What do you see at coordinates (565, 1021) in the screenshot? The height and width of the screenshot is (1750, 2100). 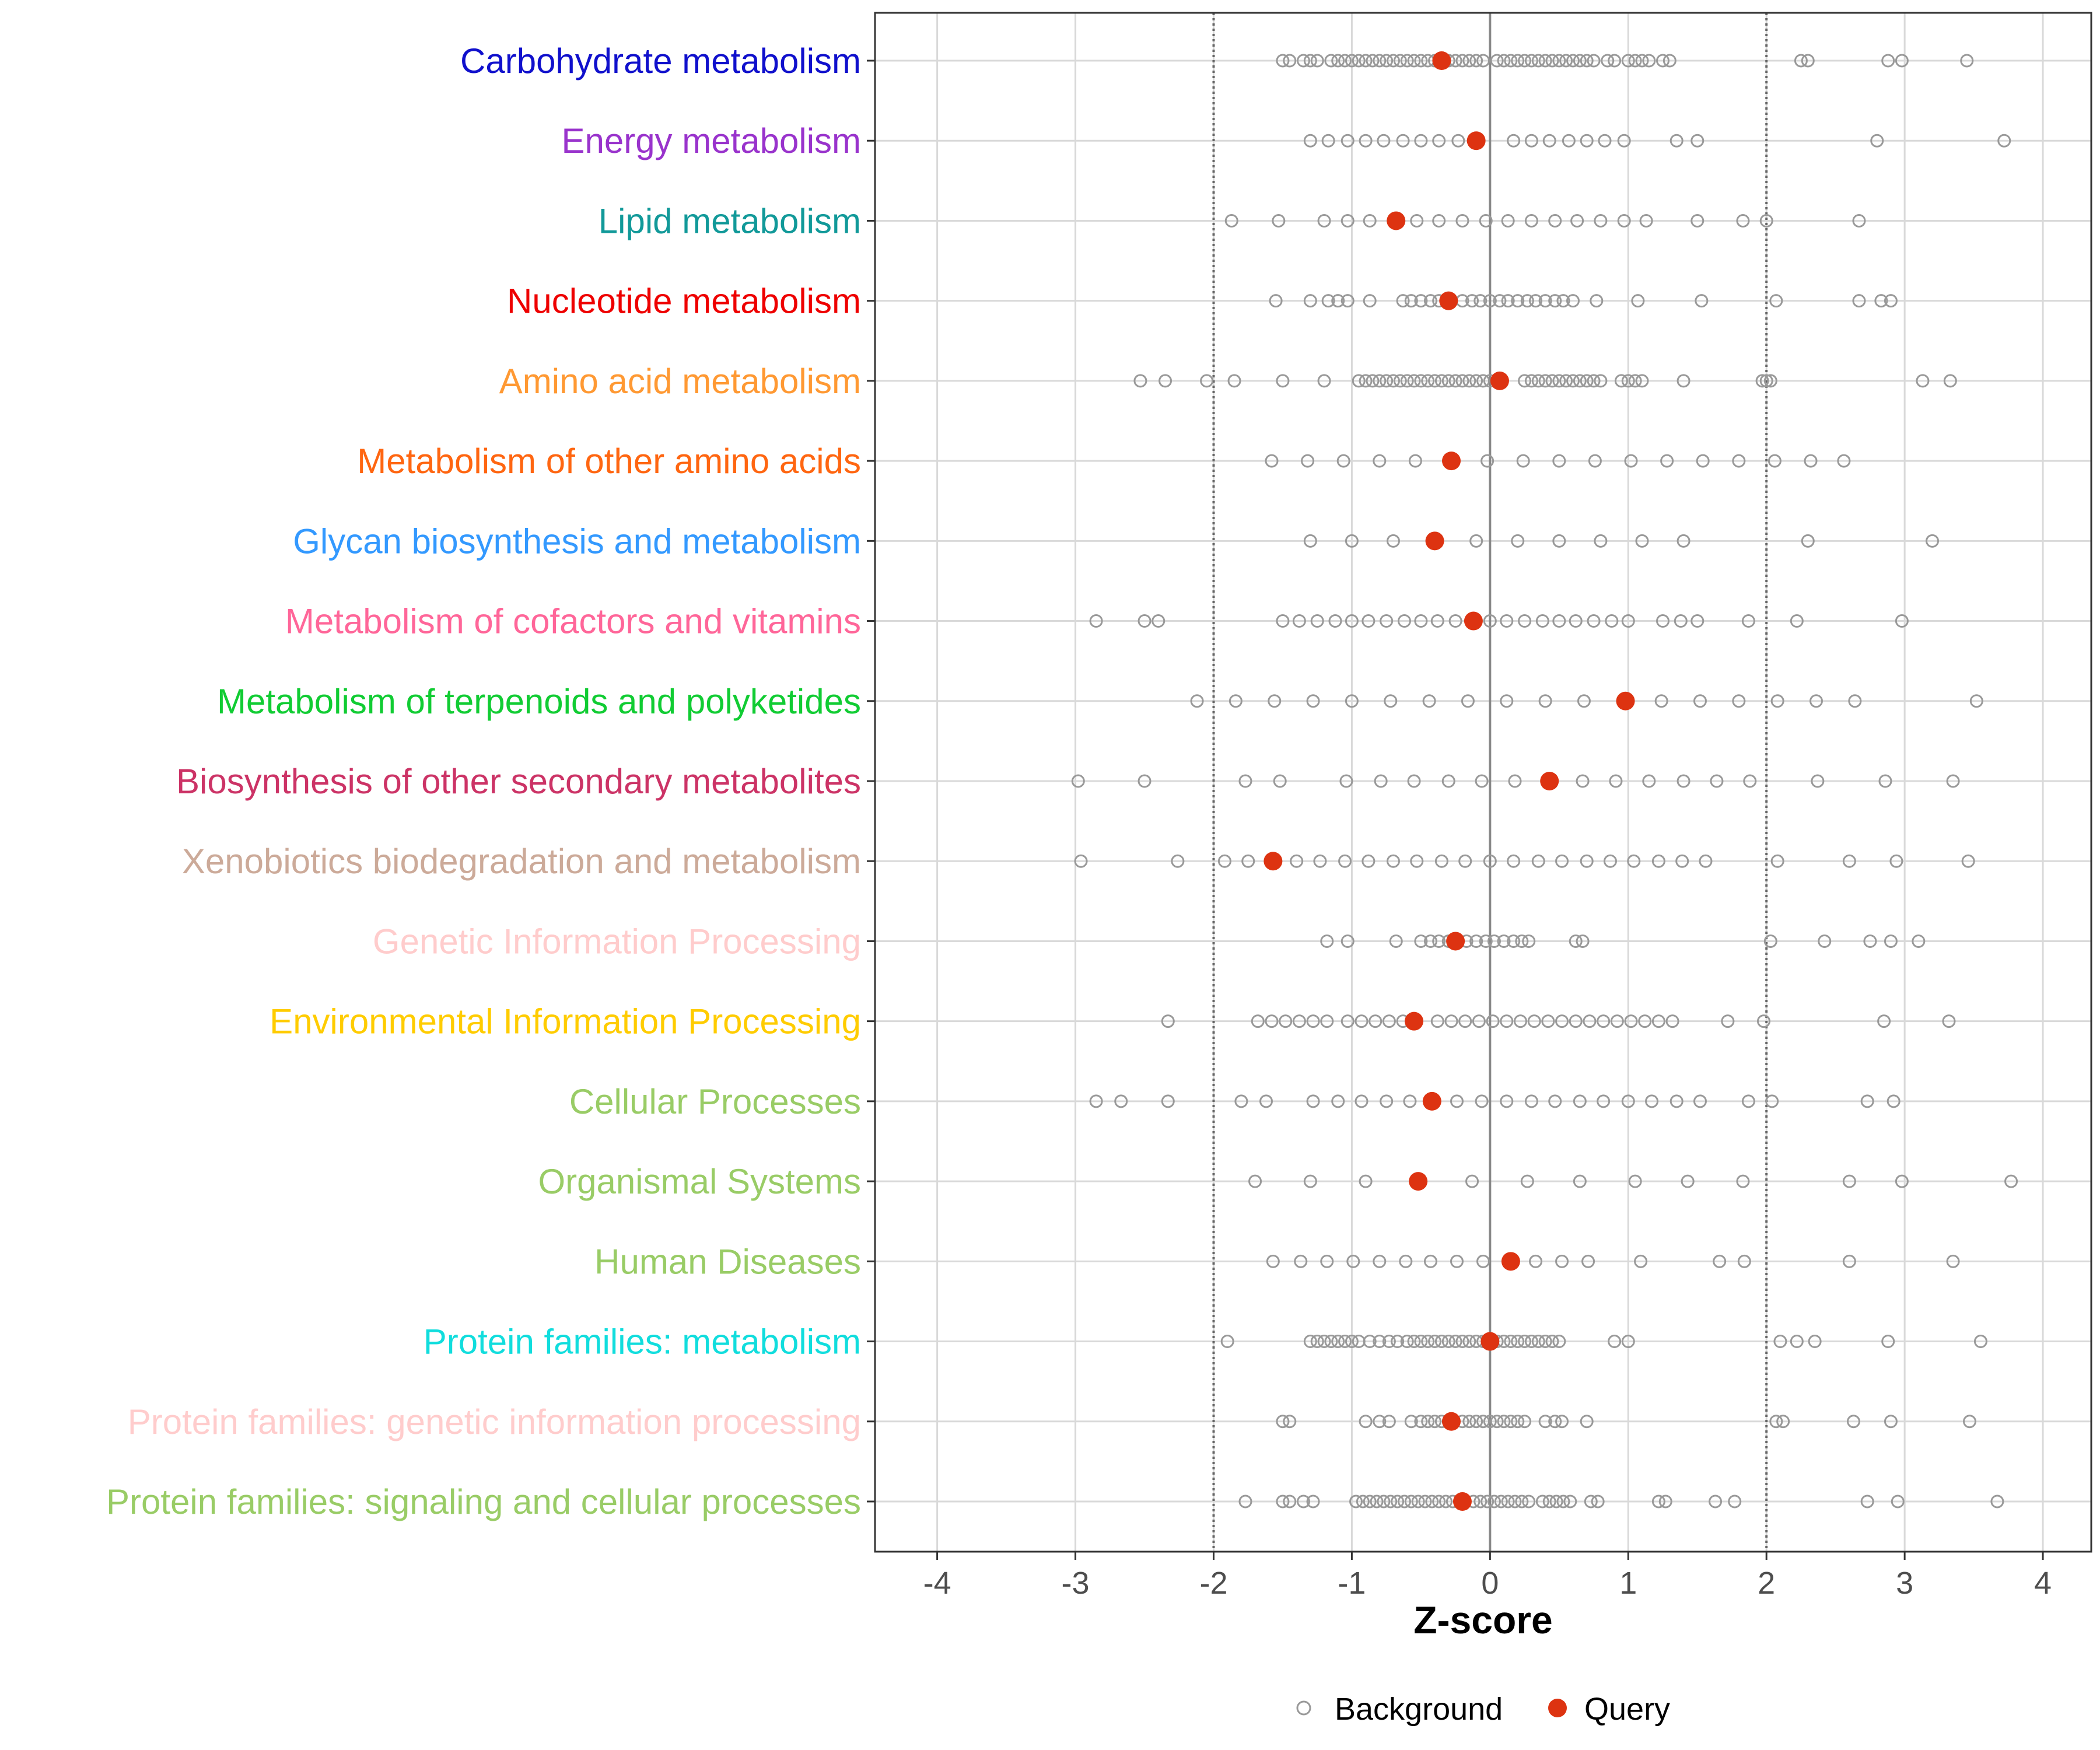 I see `category-label: Environmental Information Processing` at bounding box center [565, 1021].